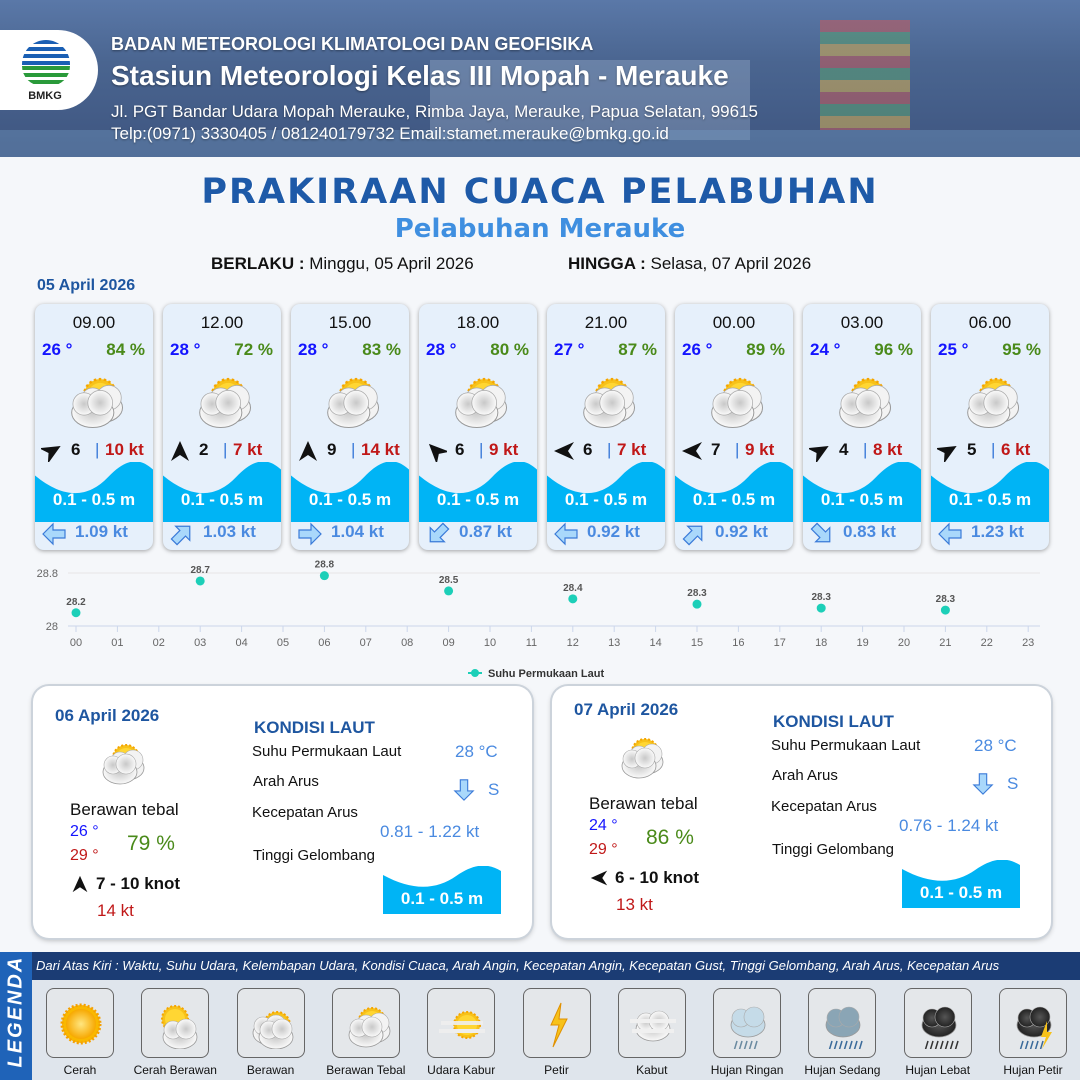  Describe the element at coordinates (229, 531) in the screenshot. I see `current-speed: 1.03 kt` at that location.